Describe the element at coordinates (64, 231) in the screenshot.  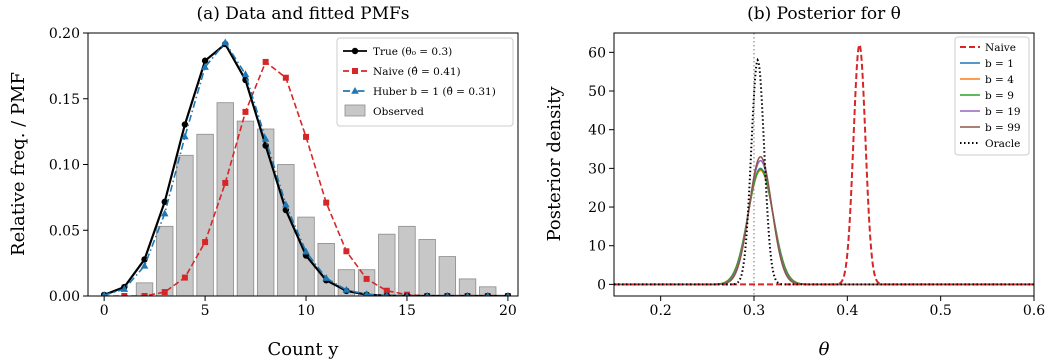
I see `y-tick-label: 0.05` at that location.